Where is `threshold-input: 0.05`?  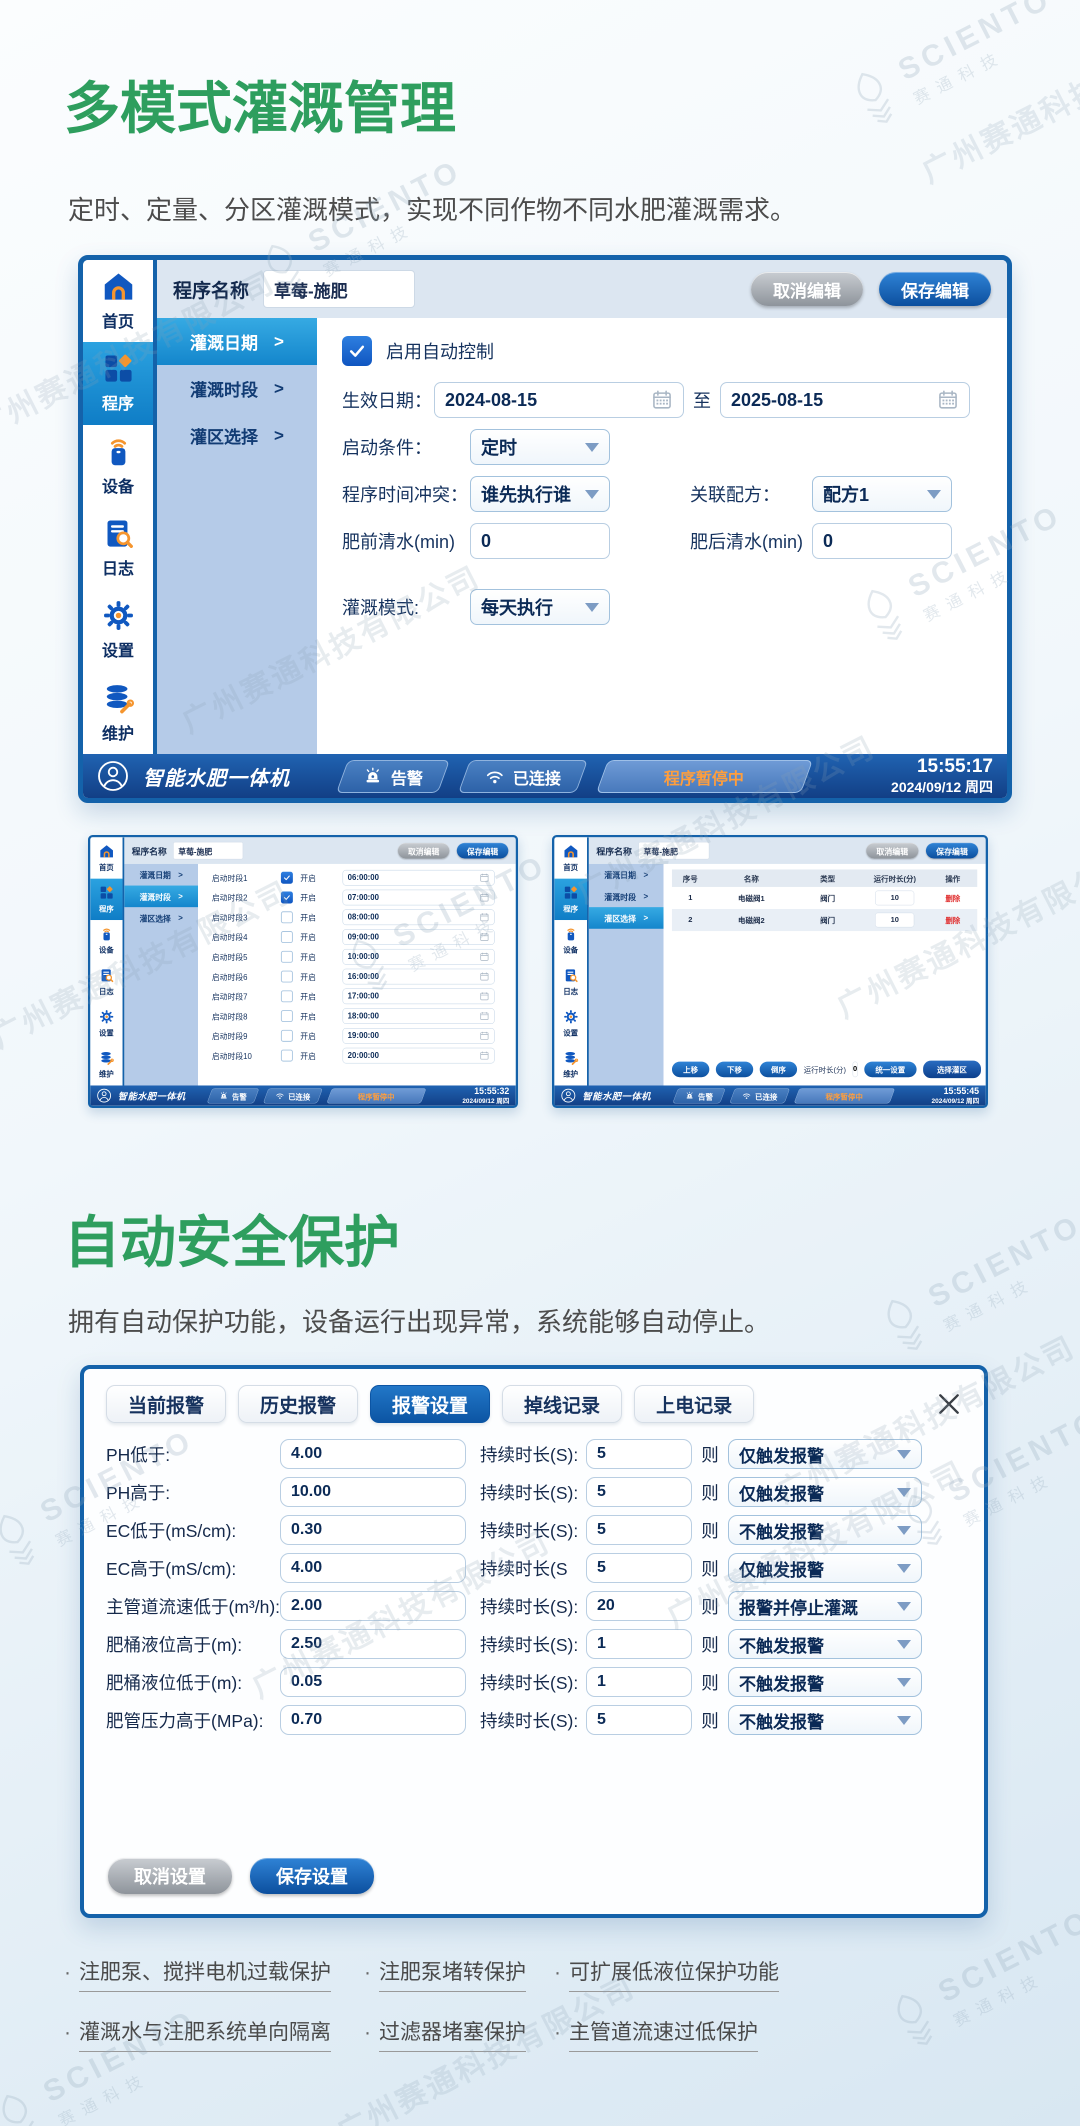 threshold-input: 0.05 is located at coordinates (373, 1682).